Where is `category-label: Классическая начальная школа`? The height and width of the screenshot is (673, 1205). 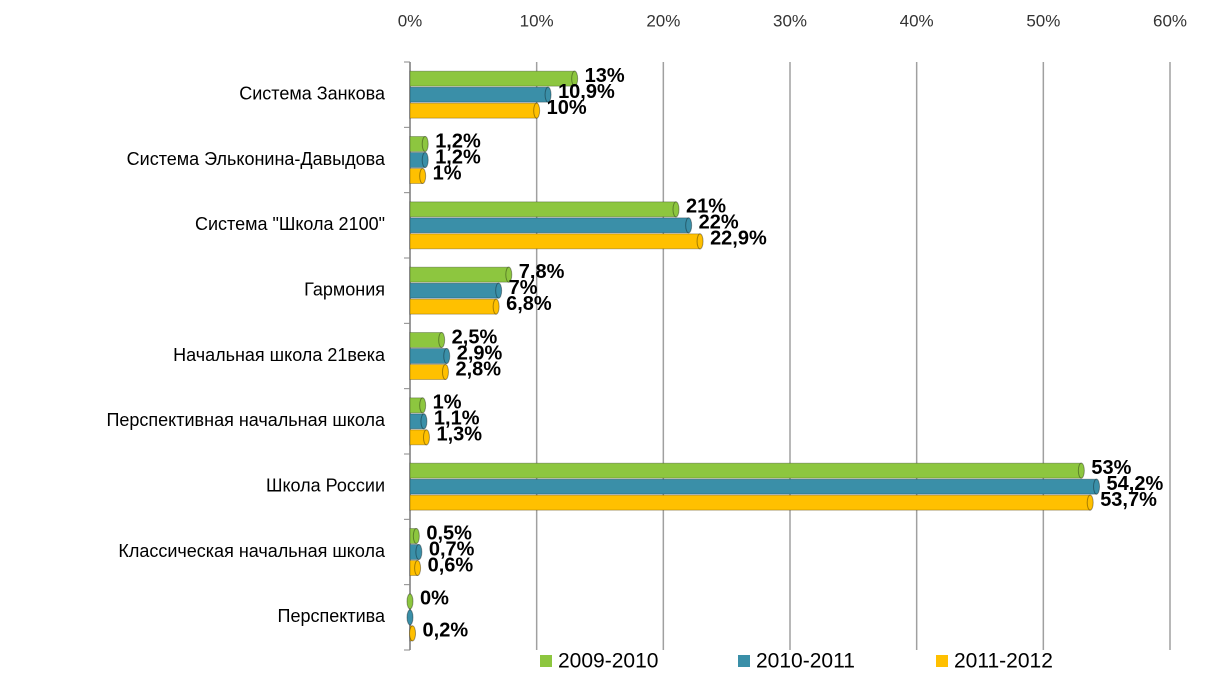 category-label: Классическая начальная школа is located at coordinates (252, 551).